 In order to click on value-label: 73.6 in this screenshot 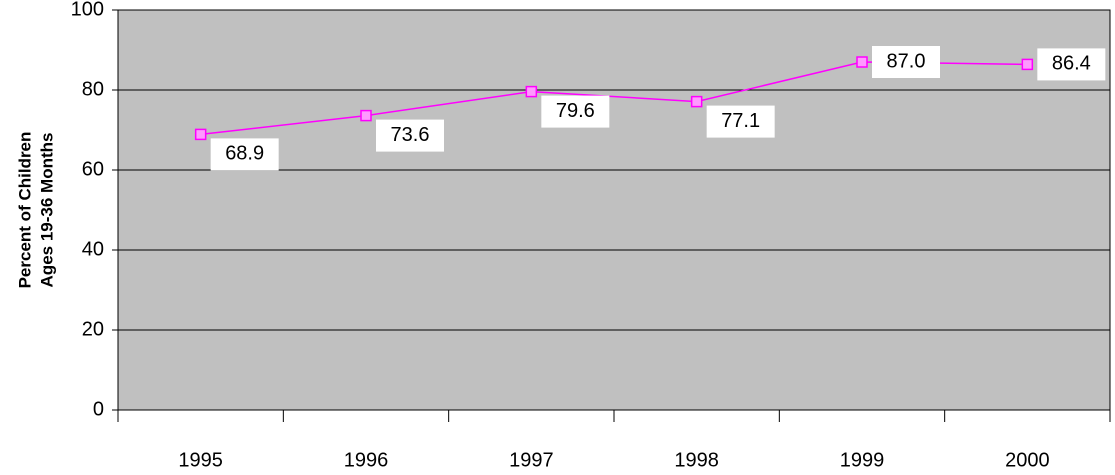, I will do `click(410, 135)`.